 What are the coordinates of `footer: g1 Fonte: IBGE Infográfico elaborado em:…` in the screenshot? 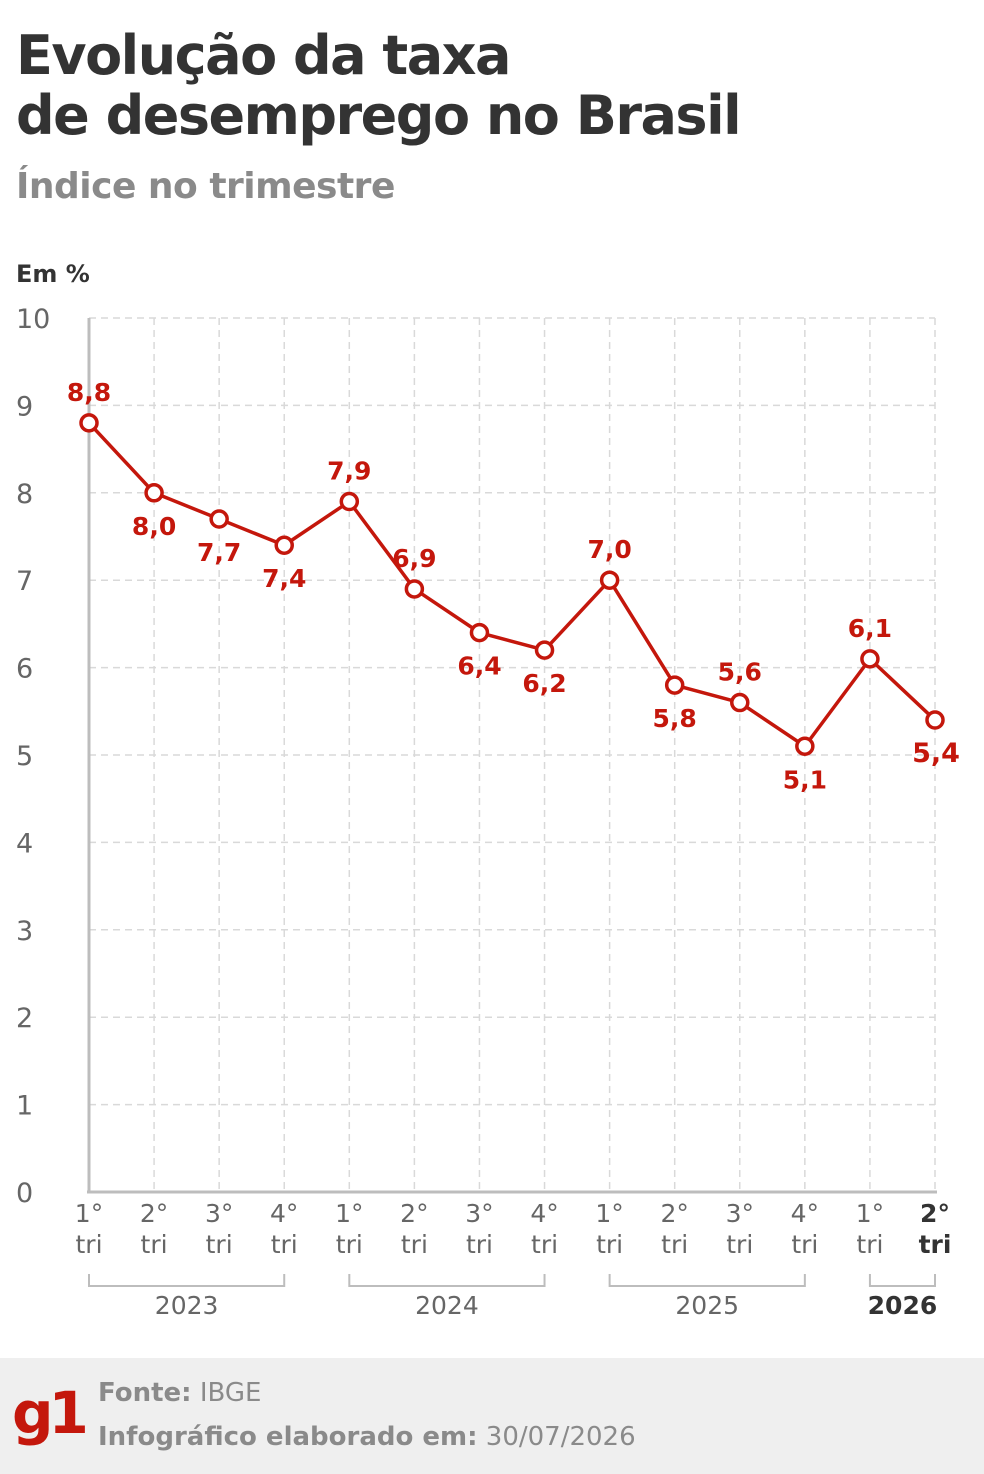 It's located at (492, 1416).